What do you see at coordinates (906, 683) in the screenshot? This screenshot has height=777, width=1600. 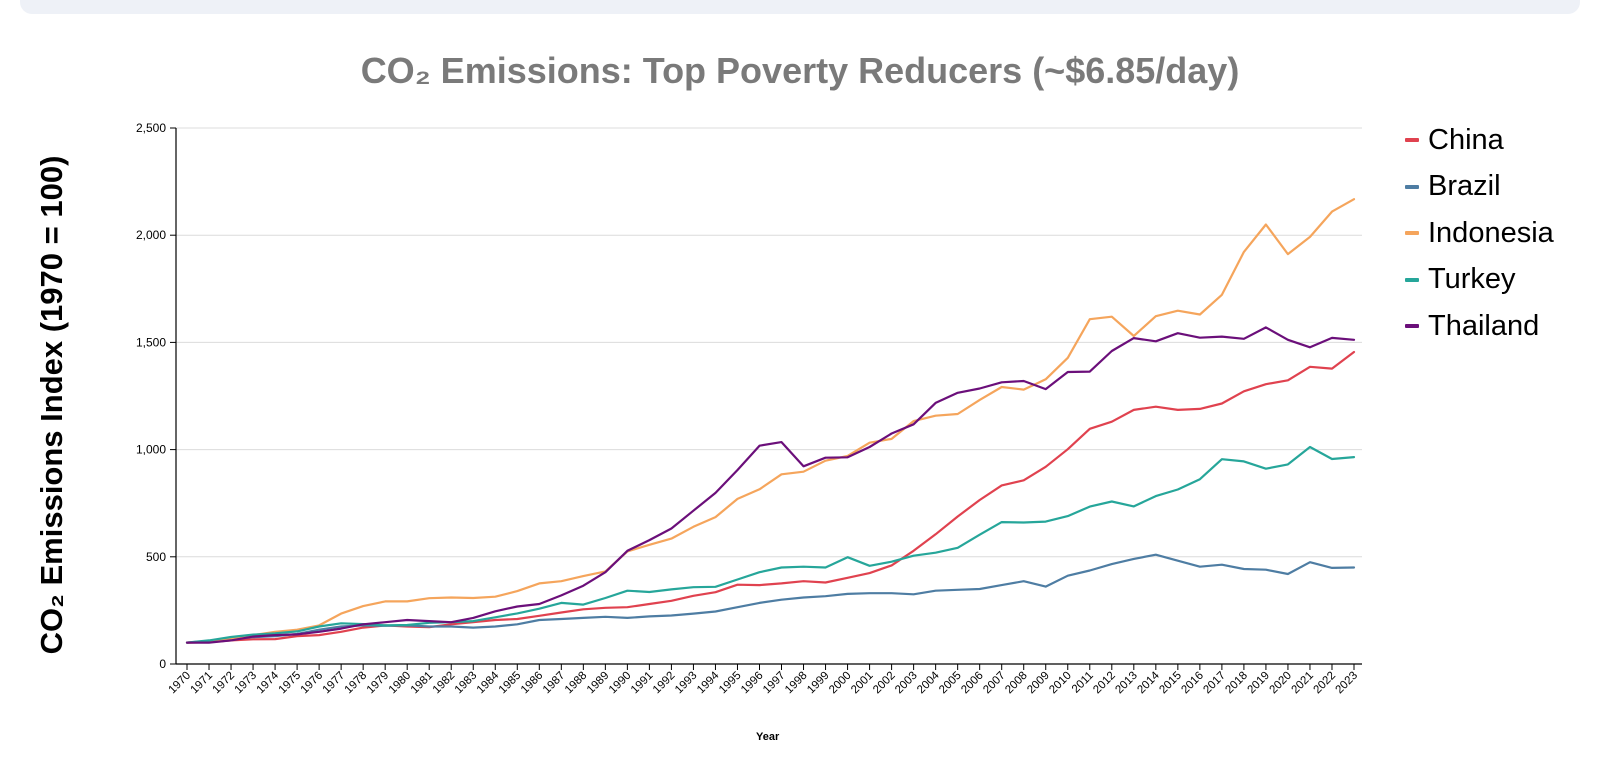 I see `x-tick-label: 2003` at bounding box center [906, 683].